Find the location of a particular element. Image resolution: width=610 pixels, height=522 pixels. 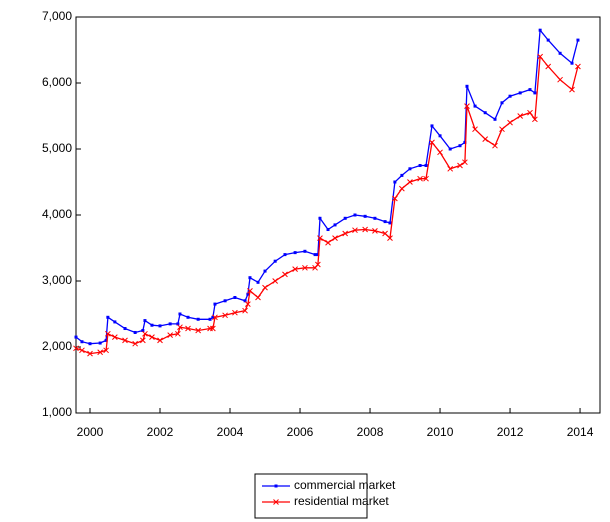

x-tick-label: 2004 is located at coordinates (230, 432).